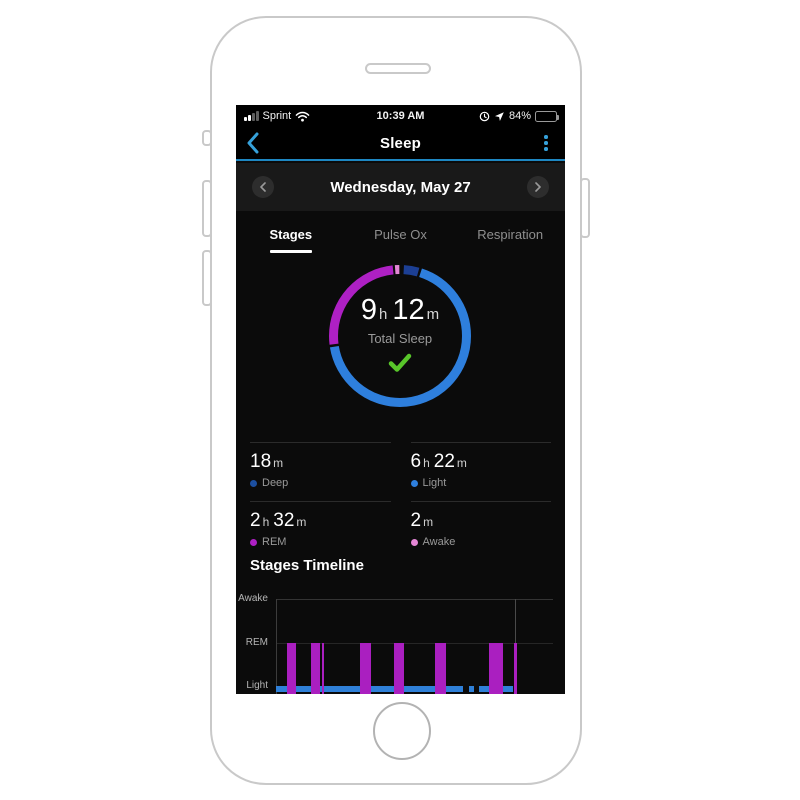  Describe the element at coordinates (480, 465) in the screenshot. I see `stat-light: 6 h 22 m Light` at that location.